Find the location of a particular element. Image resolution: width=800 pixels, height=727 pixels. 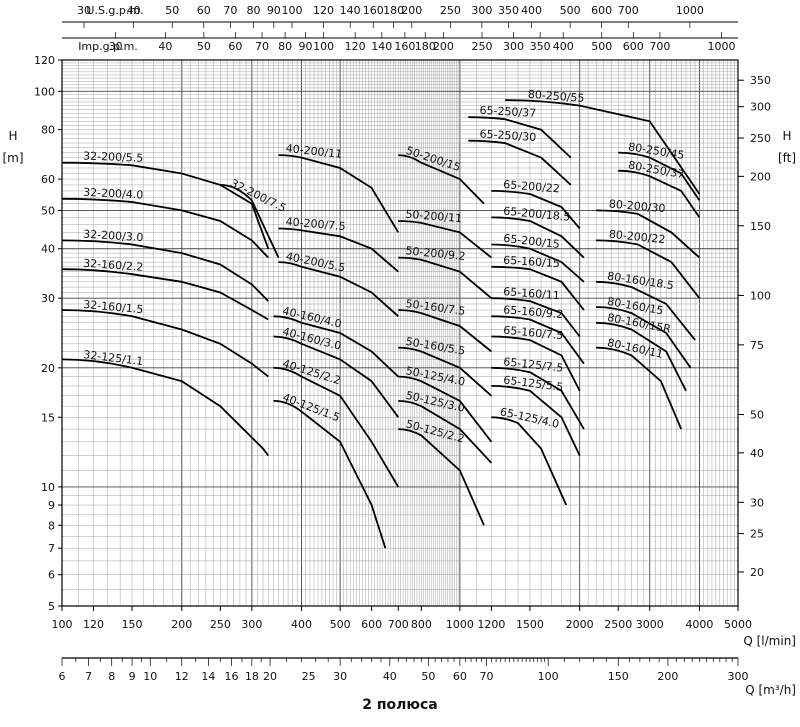

curve-50-125/3.0 is located at coordinates (445, 432).